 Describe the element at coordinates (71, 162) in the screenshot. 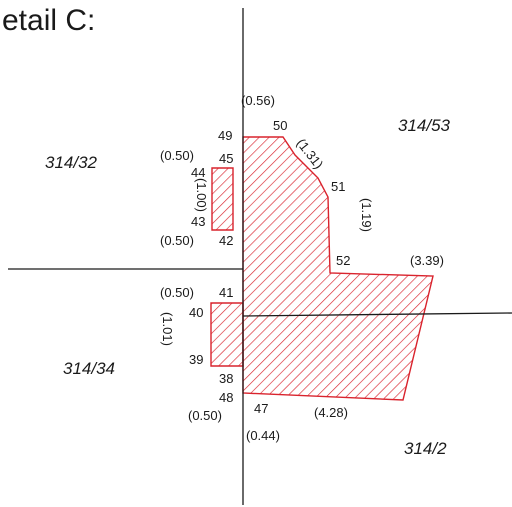

I see `parcel-label-314-32: 314/32` at that location.